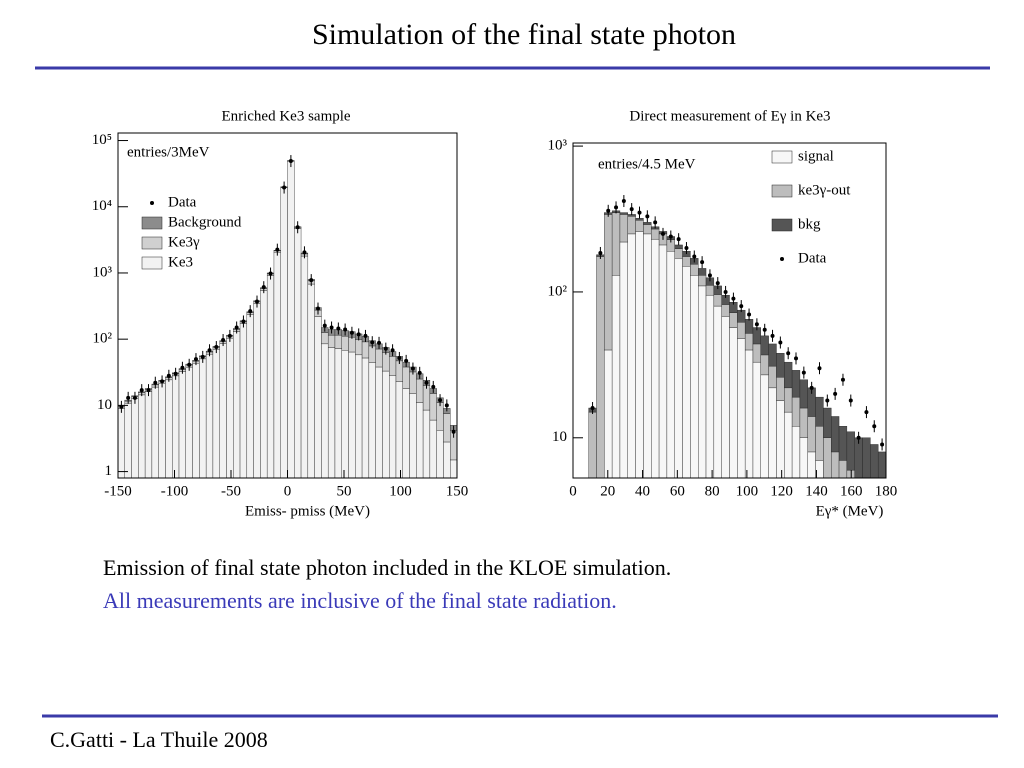 The width and height of the screenshot is (1024, 768). What do you see at coordinates (642, 491) in the screenshot?
I see `x-tick-label: 40` at bounding box center [642, 491].